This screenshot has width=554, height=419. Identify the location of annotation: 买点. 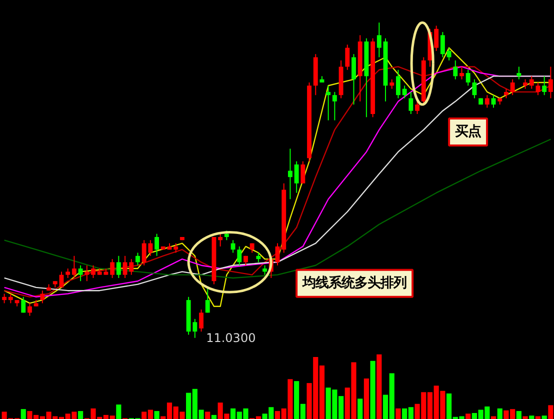
(468, 132).